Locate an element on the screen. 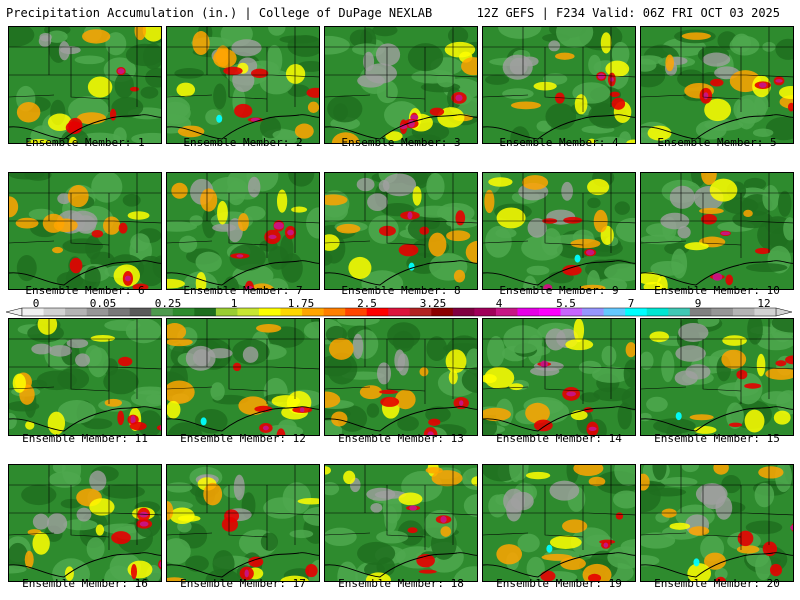 The height and width of the screenshot is (600, 800). ensemble-member-label: Ensemble Member: 7 is located at coordinates (243, 290).